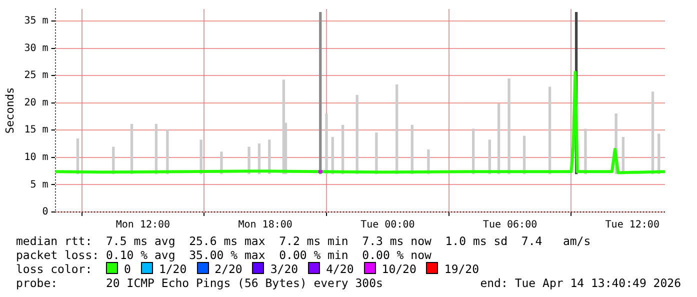  What do you see at coordinates (36, 21) in the screenshot?
I see `y-tick-label: 35 m` at bounding box center [36, 21].